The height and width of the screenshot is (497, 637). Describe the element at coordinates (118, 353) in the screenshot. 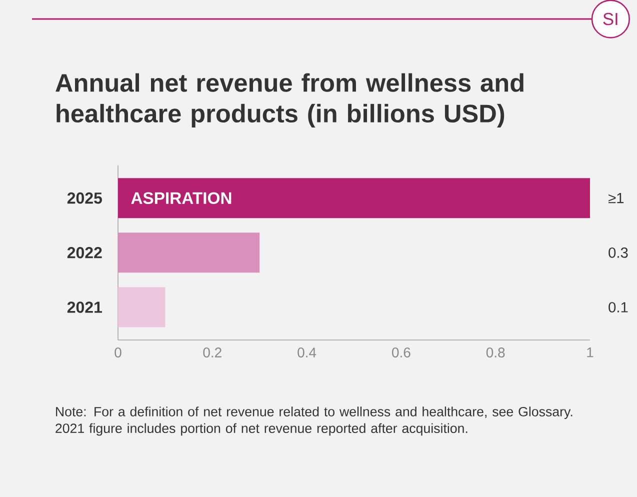

I see `x-tick-label: 0` at that location.